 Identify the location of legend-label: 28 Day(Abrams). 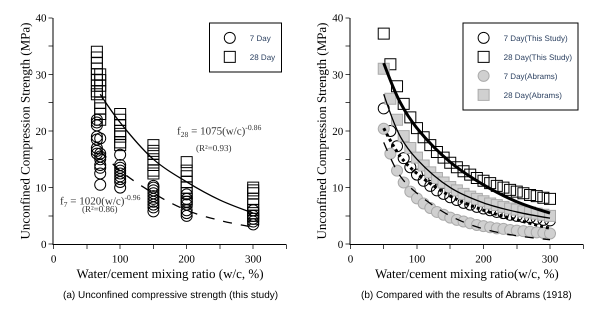
(533, 95).